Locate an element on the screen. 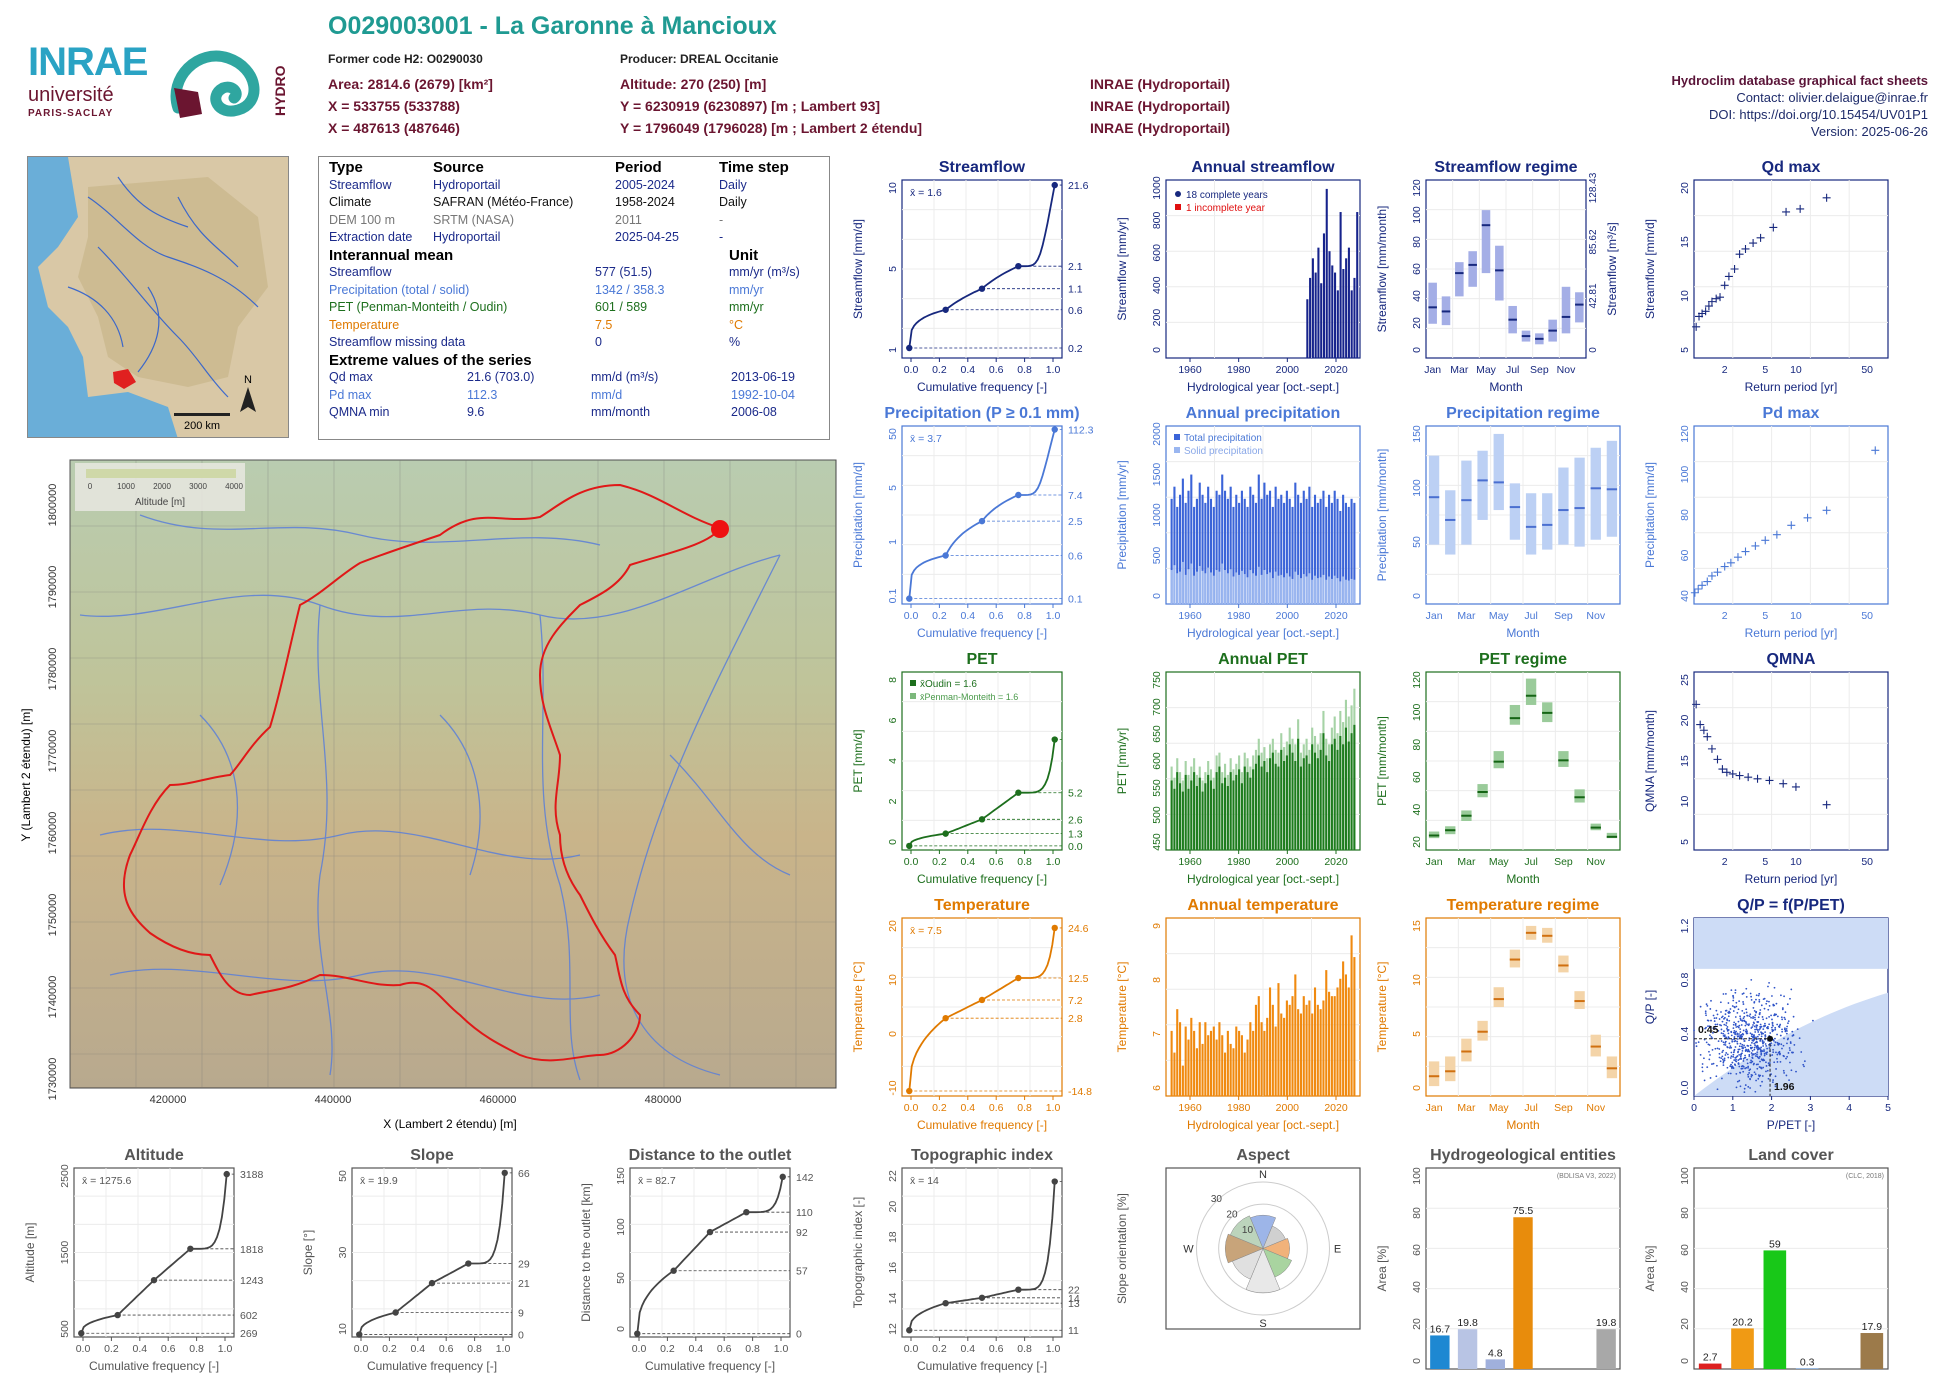 The image size is (1960, 1386). qd-max-xtick: 5 is located at coordinates (1765, 370).